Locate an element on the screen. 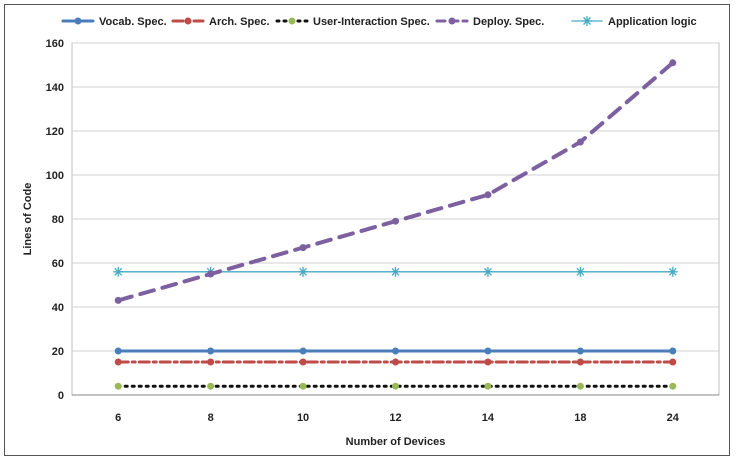 Image resolution: width=736 pixels, height=462 pixels. y-tick-label-160: 160 is located at coordinates (55, 44).